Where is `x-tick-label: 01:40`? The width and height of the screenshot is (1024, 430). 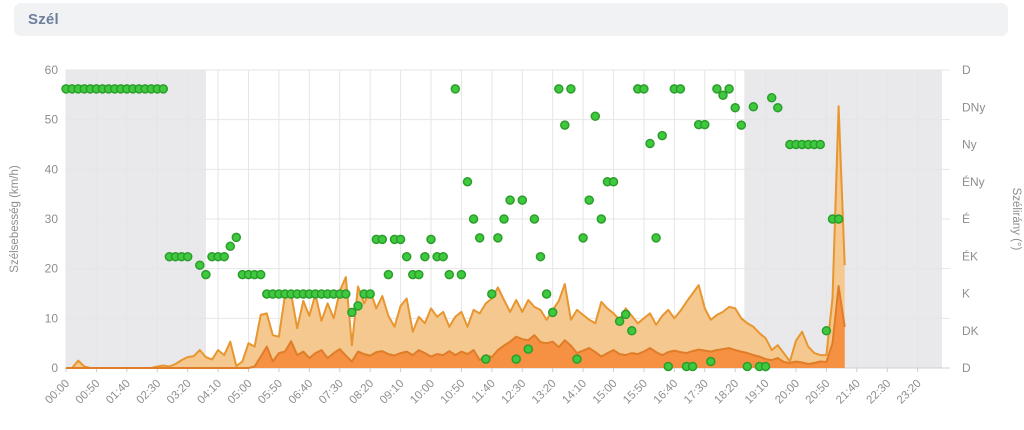
x-tick-label: 01:40 is located at coordinates (118, 392).